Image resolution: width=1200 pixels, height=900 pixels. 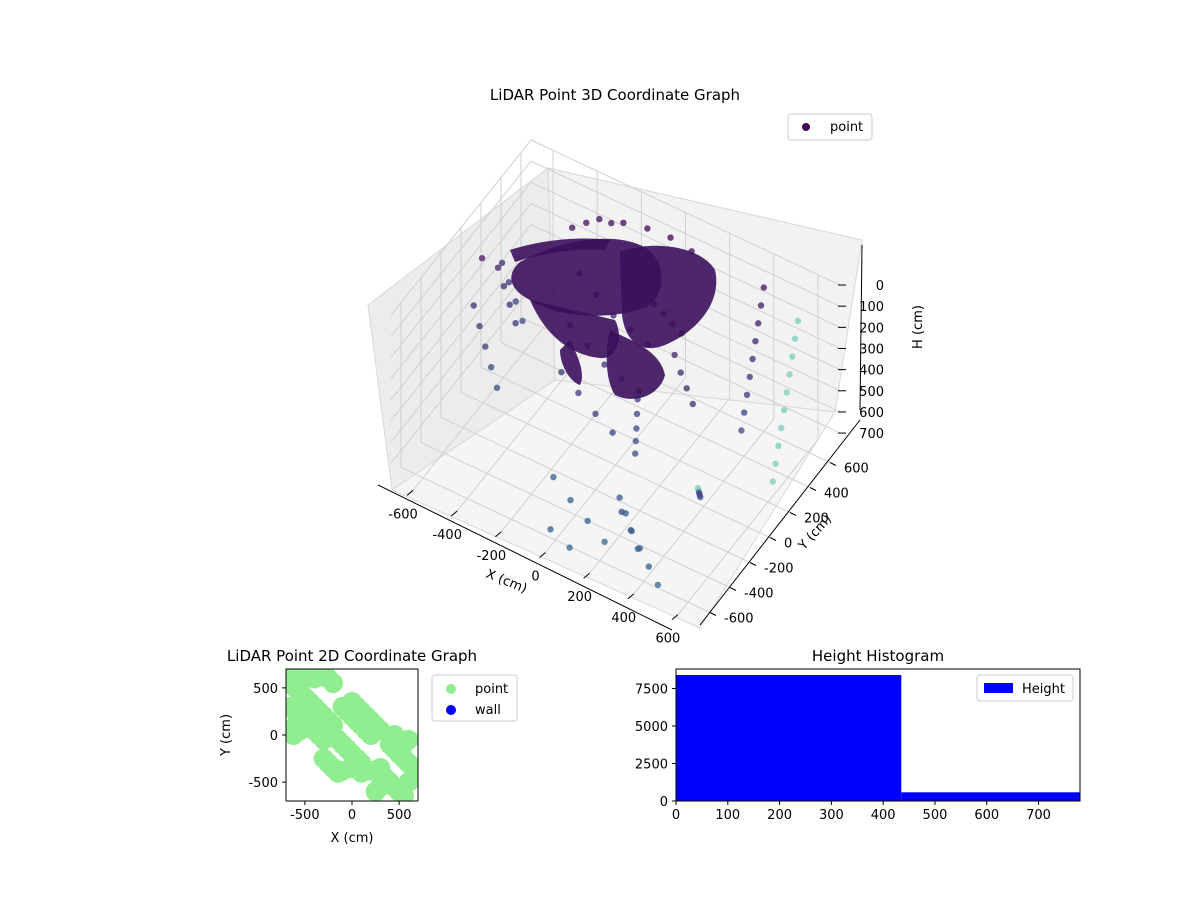 I want to click on z-axis-label: H (cm), so click(x=918, y=327).